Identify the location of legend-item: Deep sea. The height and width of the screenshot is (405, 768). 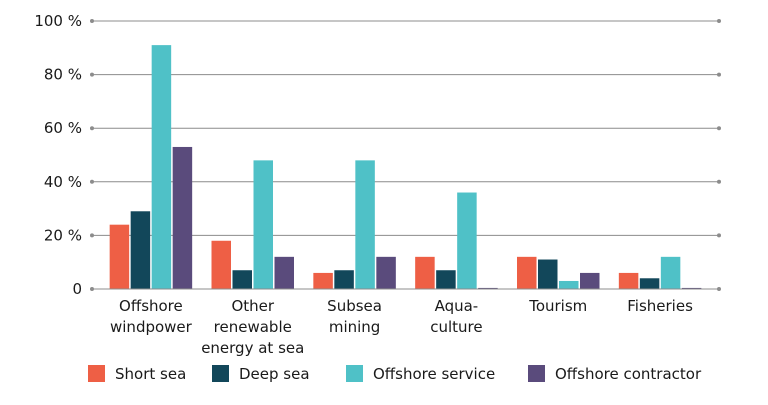
(261, 374).